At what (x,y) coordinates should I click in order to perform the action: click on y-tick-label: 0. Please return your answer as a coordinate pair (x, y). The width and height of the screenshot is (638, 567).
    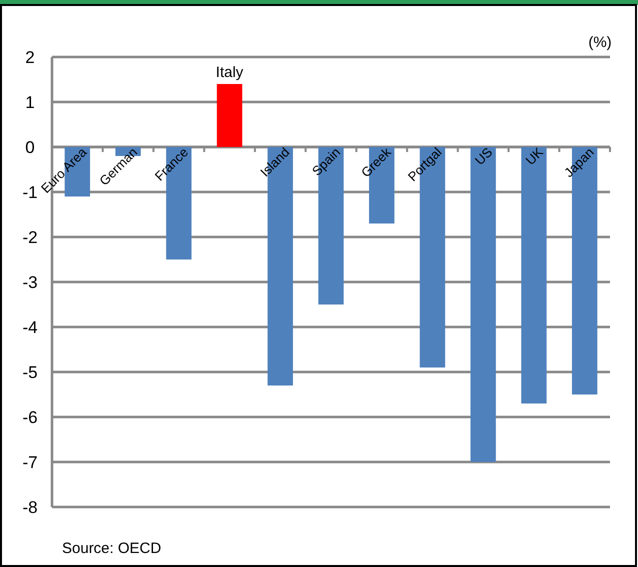
    Looking at the image, I should click on (30, 147).